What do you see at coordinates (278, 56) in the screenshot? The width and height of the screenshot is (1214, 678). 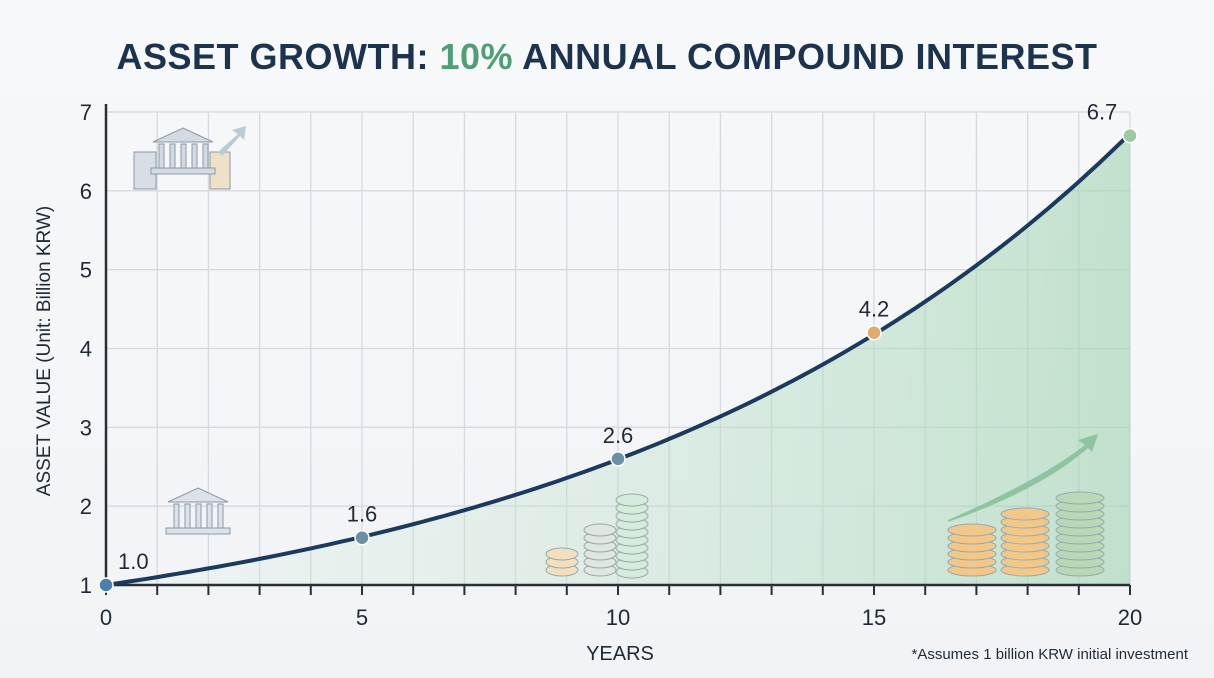 I see `title-prefix: ASSET GROWTH:` at bounding box center [278, 56].